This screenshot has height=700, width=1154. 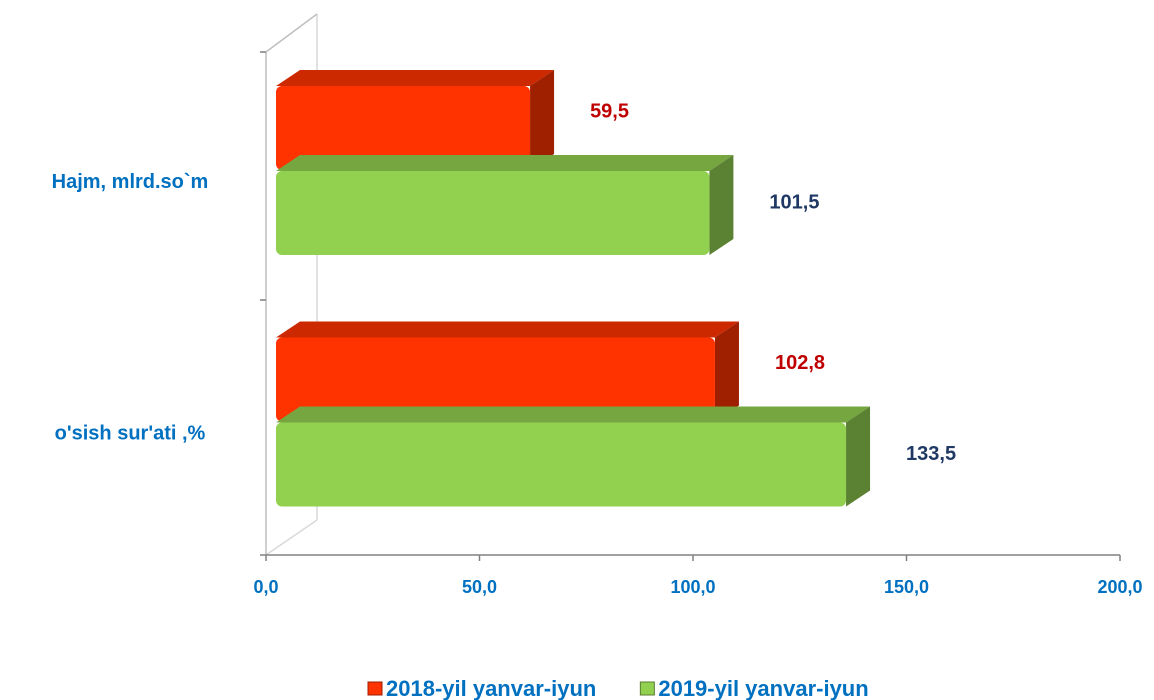 I want to click on value-label: 59,5, so click(x=609, y=111).